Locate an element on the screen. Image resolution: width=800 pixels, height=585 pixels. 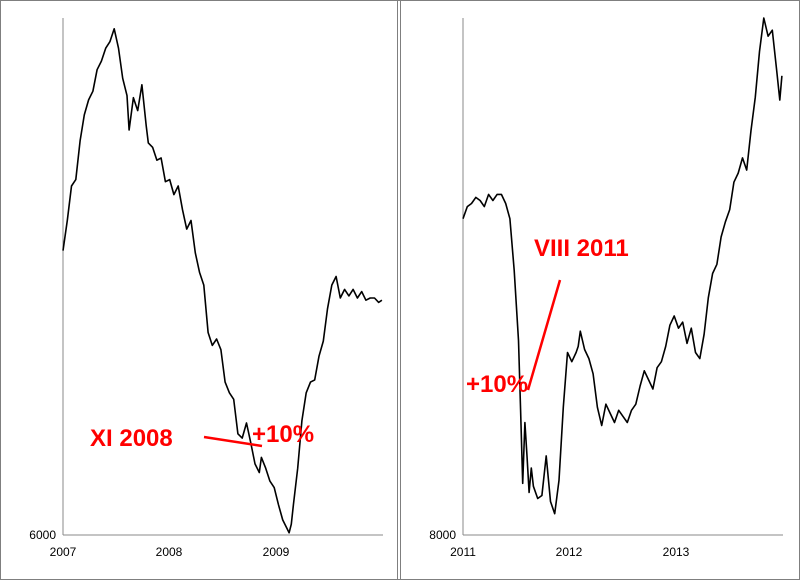
x-tick-label: 2011 is located at coordinates (463, 552).